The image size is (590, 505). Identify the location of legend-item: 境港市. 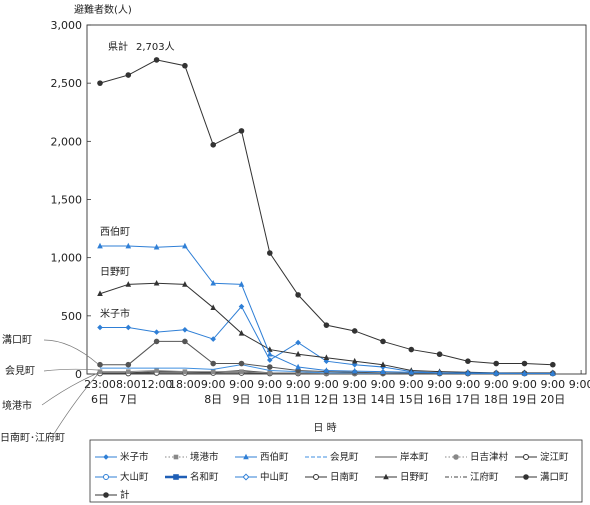
(192, 457).